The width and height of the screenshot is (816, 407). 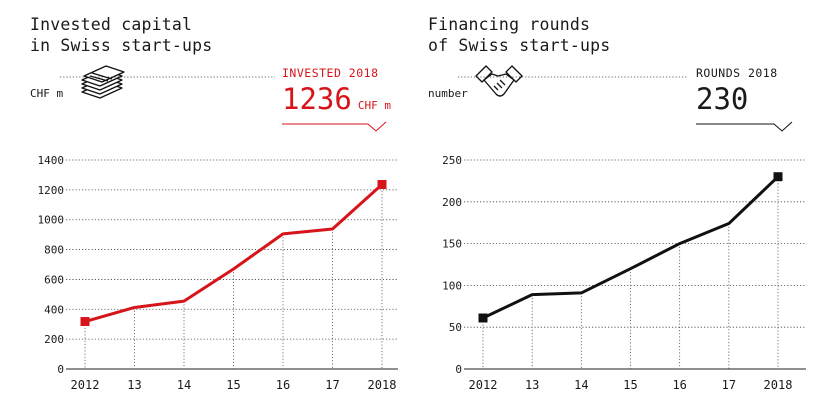 I want to click on highlight-value: 230, so click(x=722, y=99).